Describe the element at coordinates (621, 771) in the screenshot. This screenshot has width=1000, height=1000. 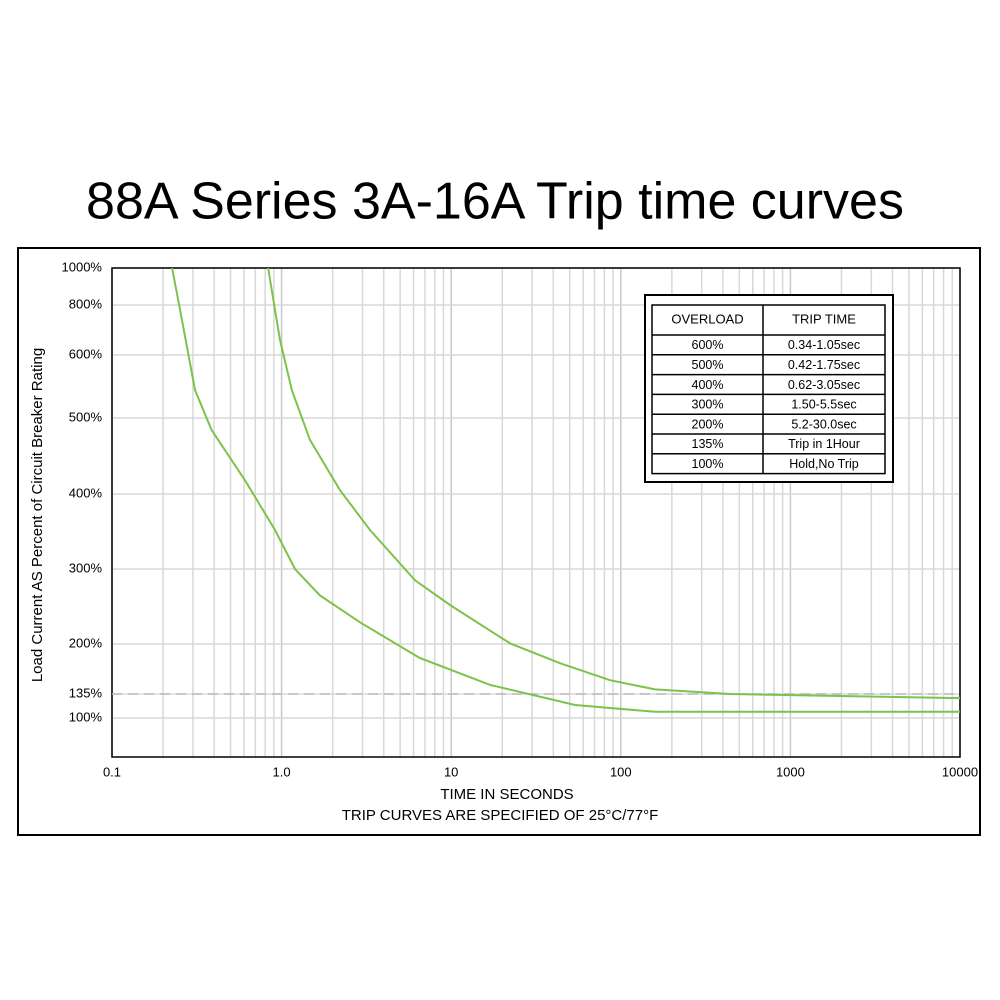
I see `x-tick-label: 100` at that location.